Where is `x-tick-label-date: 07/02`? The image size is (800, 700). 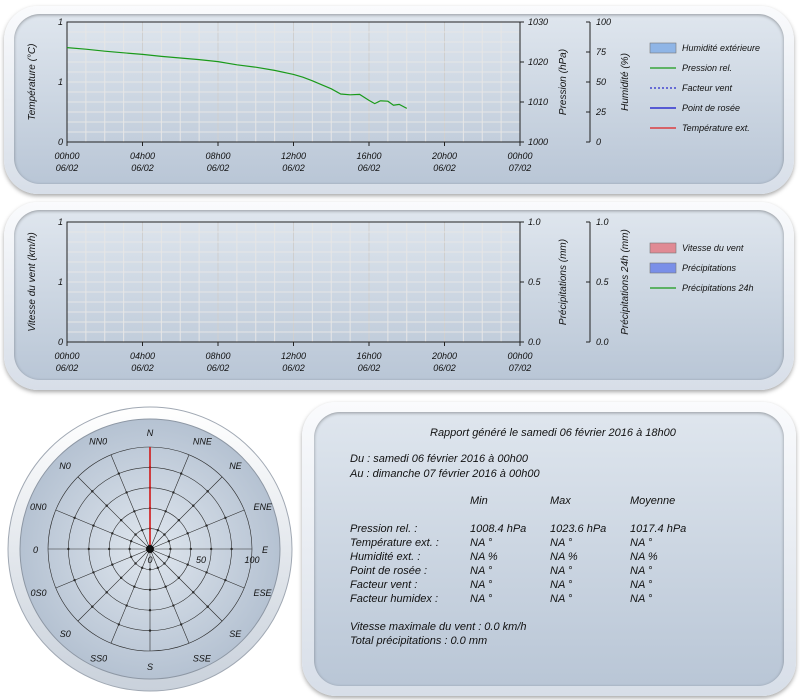 x-tick-label-date: 07/02 is located at coordinates (520, 168).